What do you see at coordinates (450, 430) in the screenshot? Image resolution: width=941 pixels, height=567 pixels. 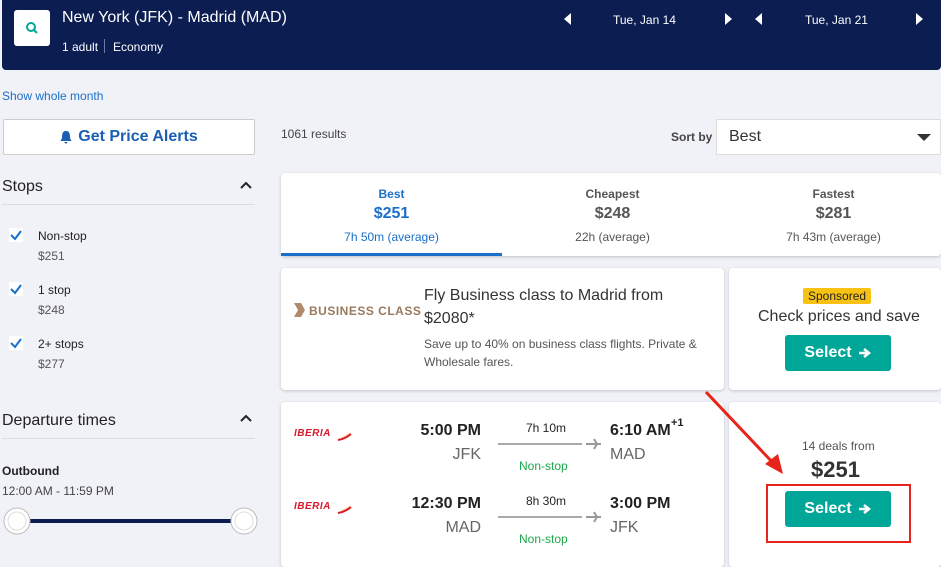 I see `depart-time: 5:00 PM` at bounding box center [450, 430].